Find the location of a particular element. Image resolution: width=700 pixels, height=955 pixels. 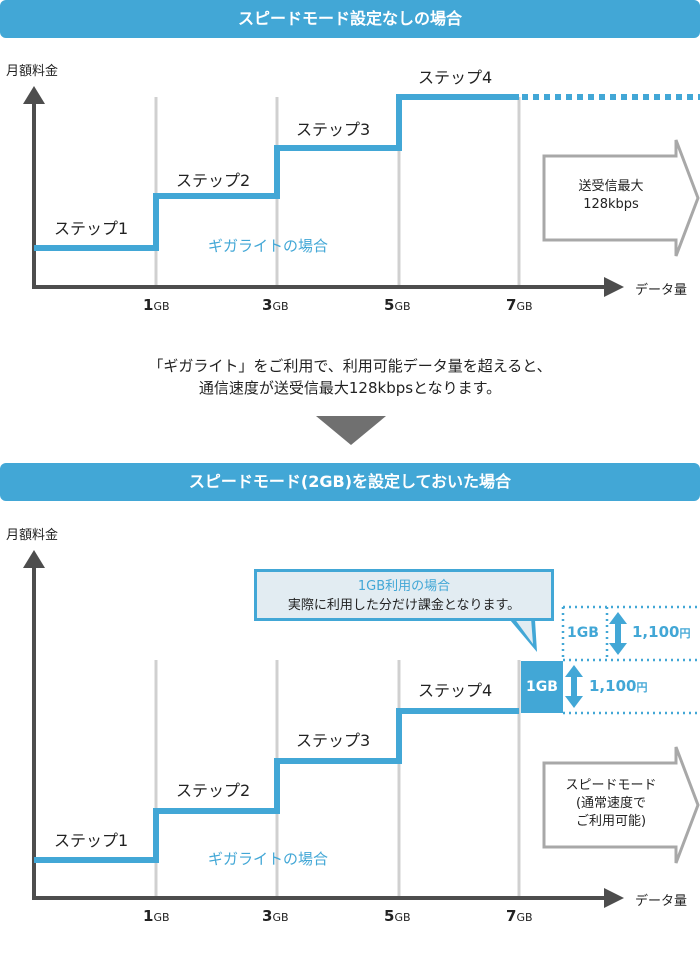

step3-label-2: ステップ3 is located at coordinates (333, 740).